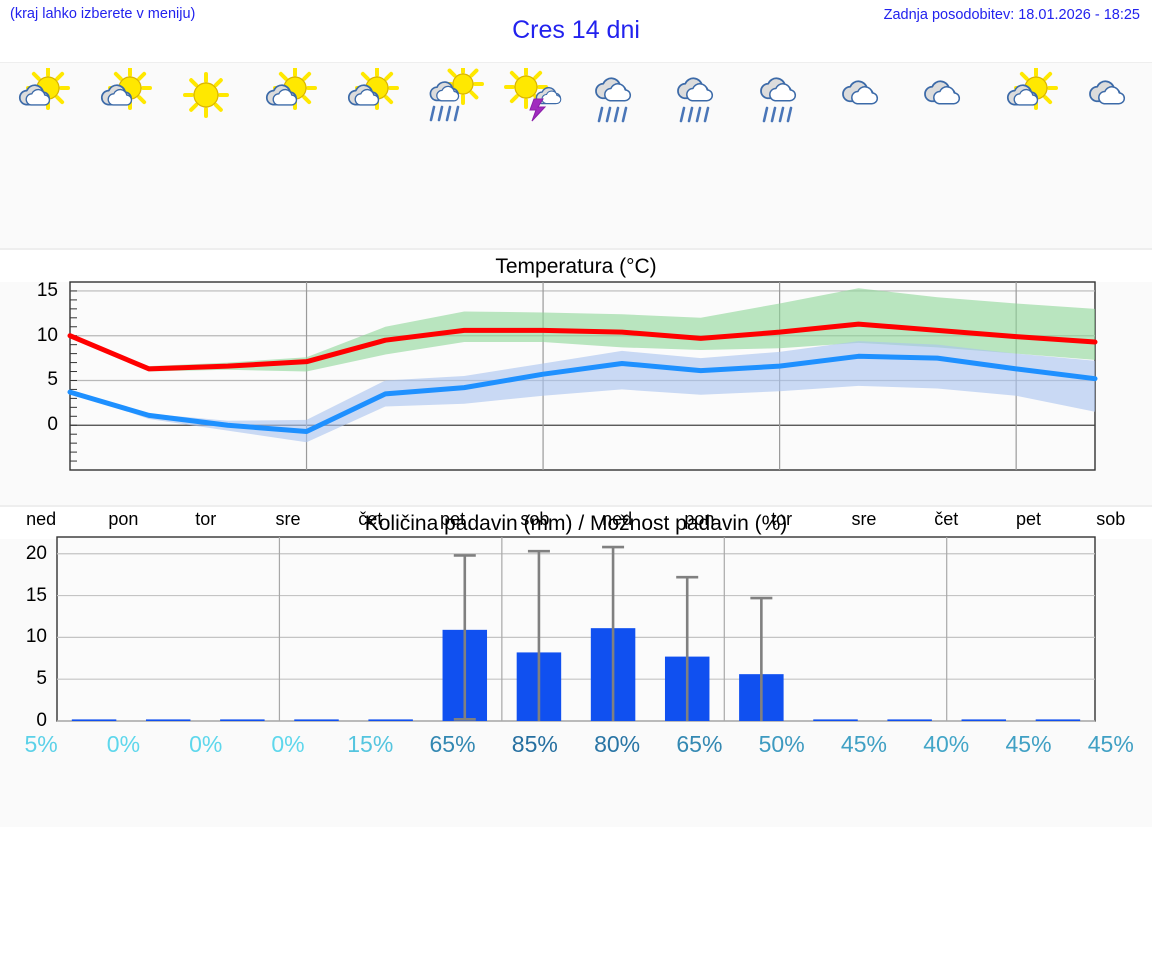 Image resolution: width=1152 pixels, height=975 pixels. Describe the element at coordinates (617, 744) in the screenshot. I see `precipitation-probability-label: 80%` at that location.